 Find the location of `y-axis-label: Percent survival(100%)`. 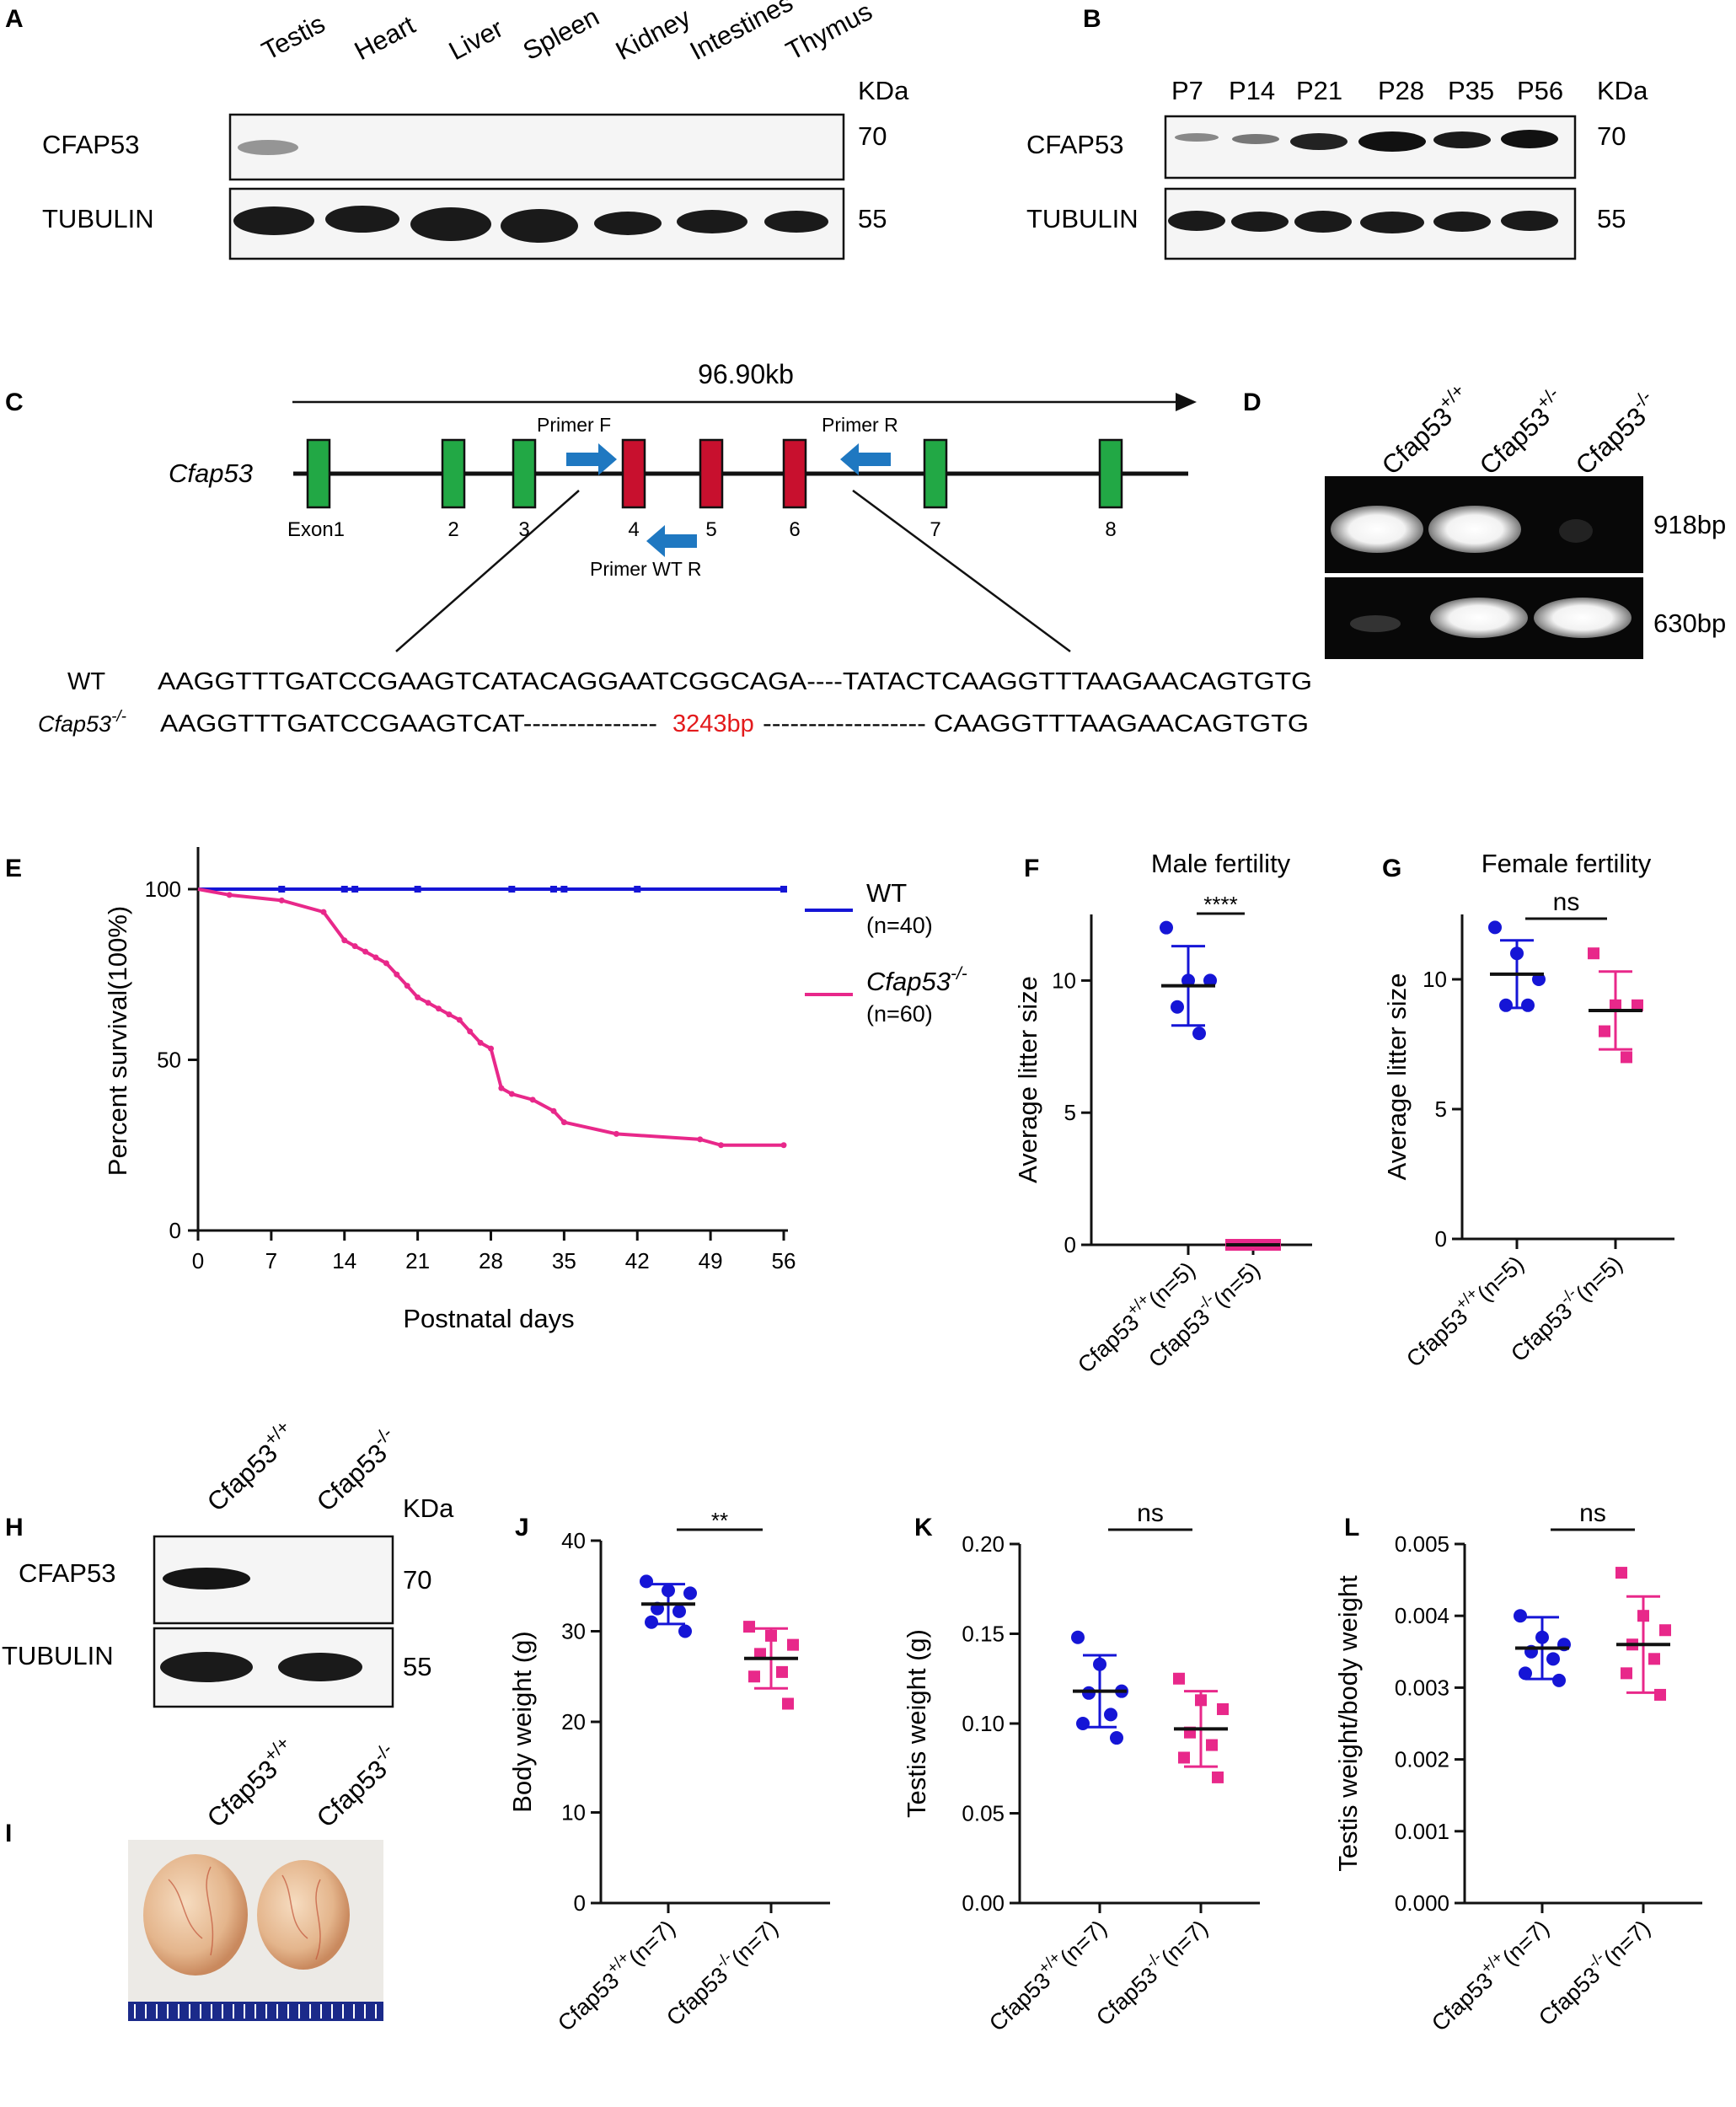

y-axis-label: Percent survival(100%) is located at coordinates (117, 1041).